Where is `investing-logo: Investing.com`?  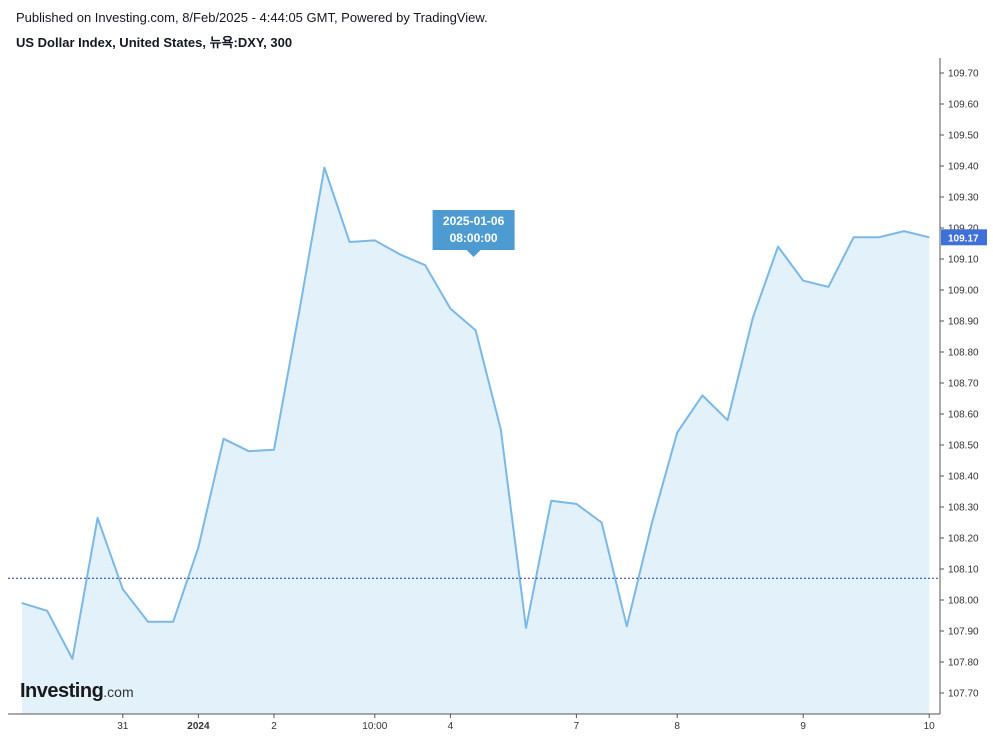 investing-logo: Investing.com is located at coordinates (77, 691).